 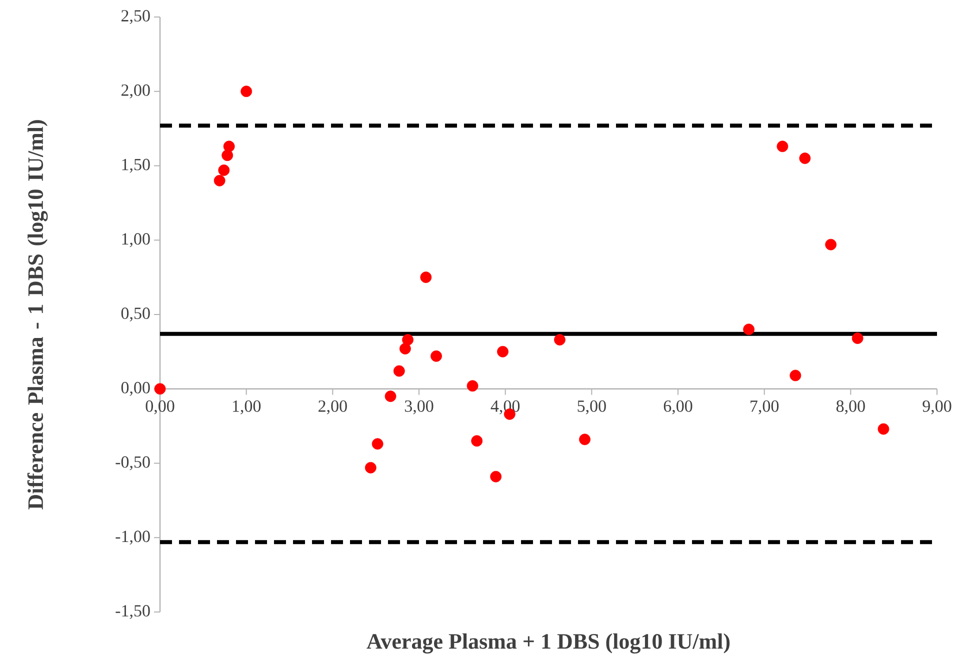 I want to click on x-tick-label: 8,00, so click(x=850, y=407).